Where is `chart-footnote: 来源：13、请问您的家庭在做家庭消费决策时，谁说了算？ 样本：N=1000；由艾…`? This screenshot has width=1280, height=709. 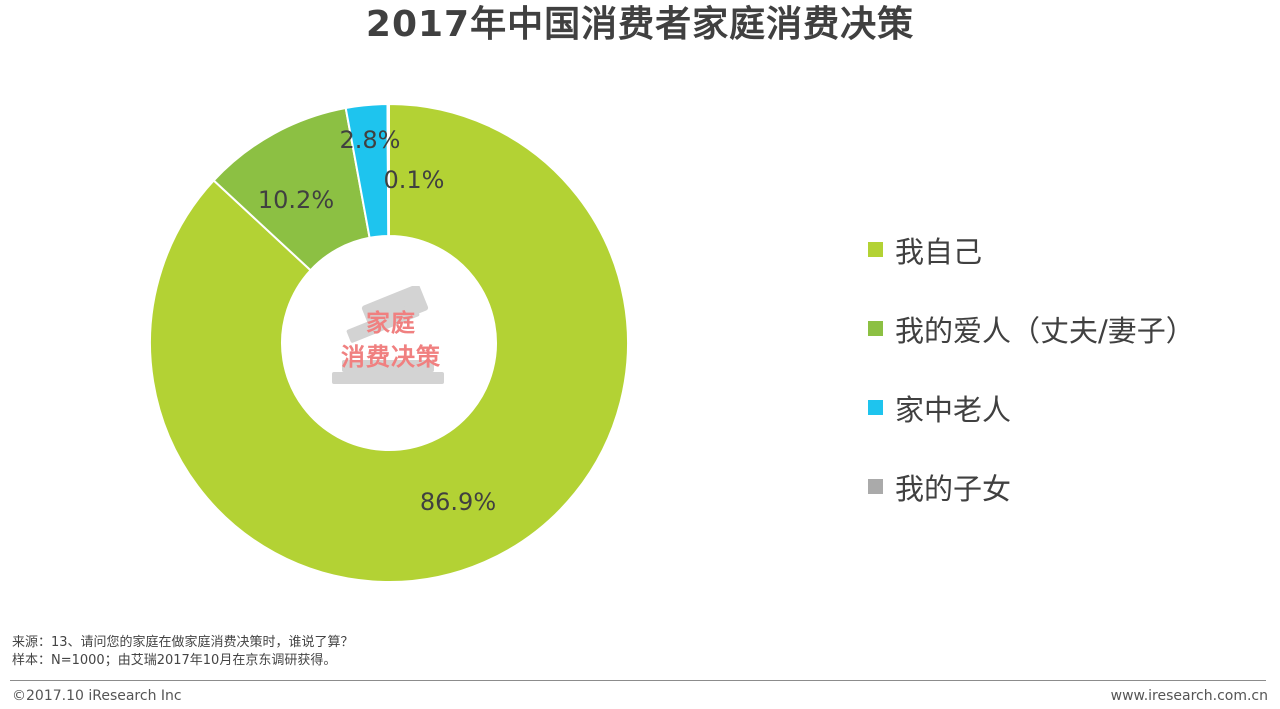
chart-footnote: 来源：13、请问您的家庭在做家庭消费决策时，谁说了算？ 样本：N=1000；由艾… is located at coordinates (183, 652).